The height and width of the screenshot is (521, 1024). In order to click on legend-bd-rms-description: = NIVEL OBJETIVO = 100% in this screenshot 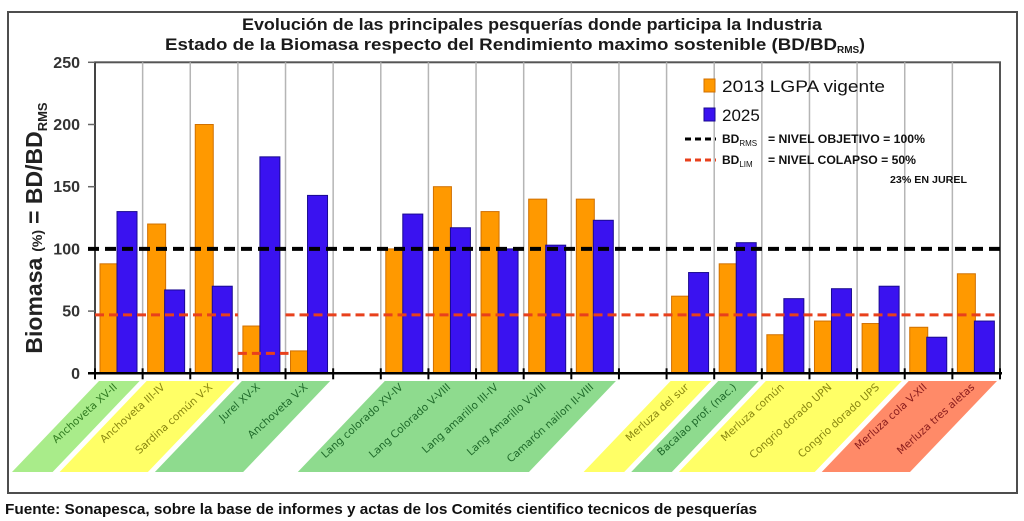, I will do `click(846, 139)`.